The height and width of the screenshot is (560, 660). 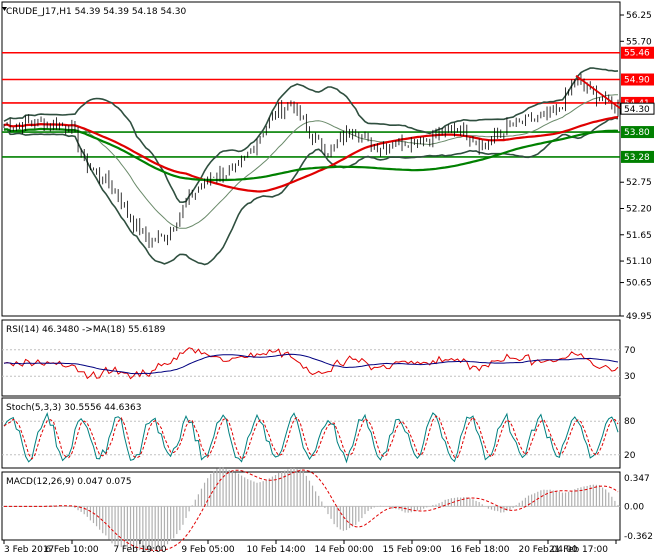 I want to click on symbol-dropdown-icon, so click(x=4, y=9).